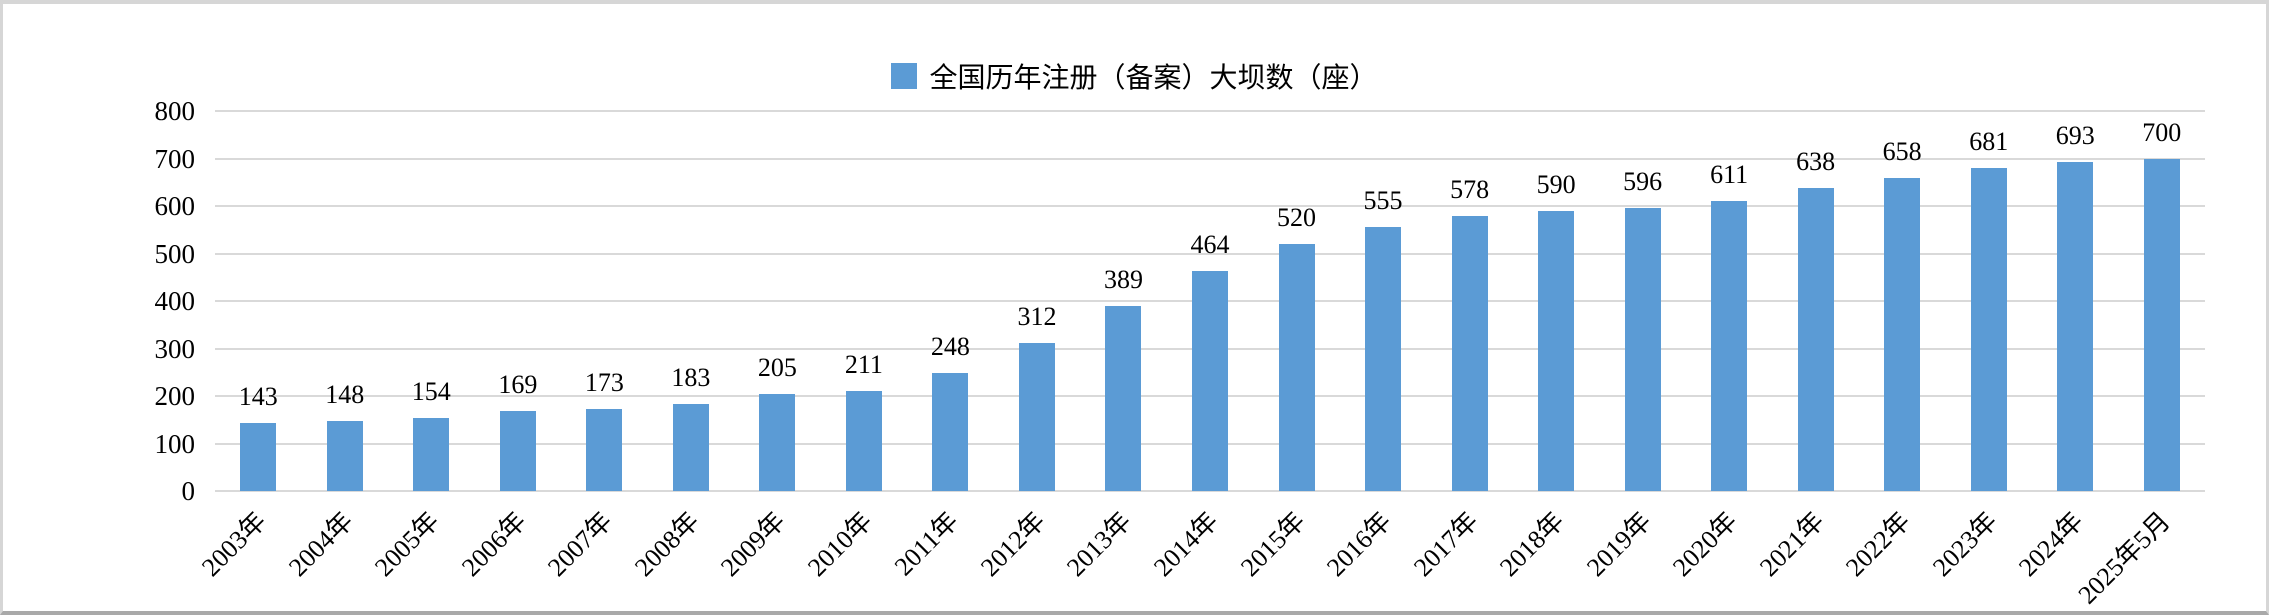  I want to click on legend-swatch-icon, so click(904, 76).